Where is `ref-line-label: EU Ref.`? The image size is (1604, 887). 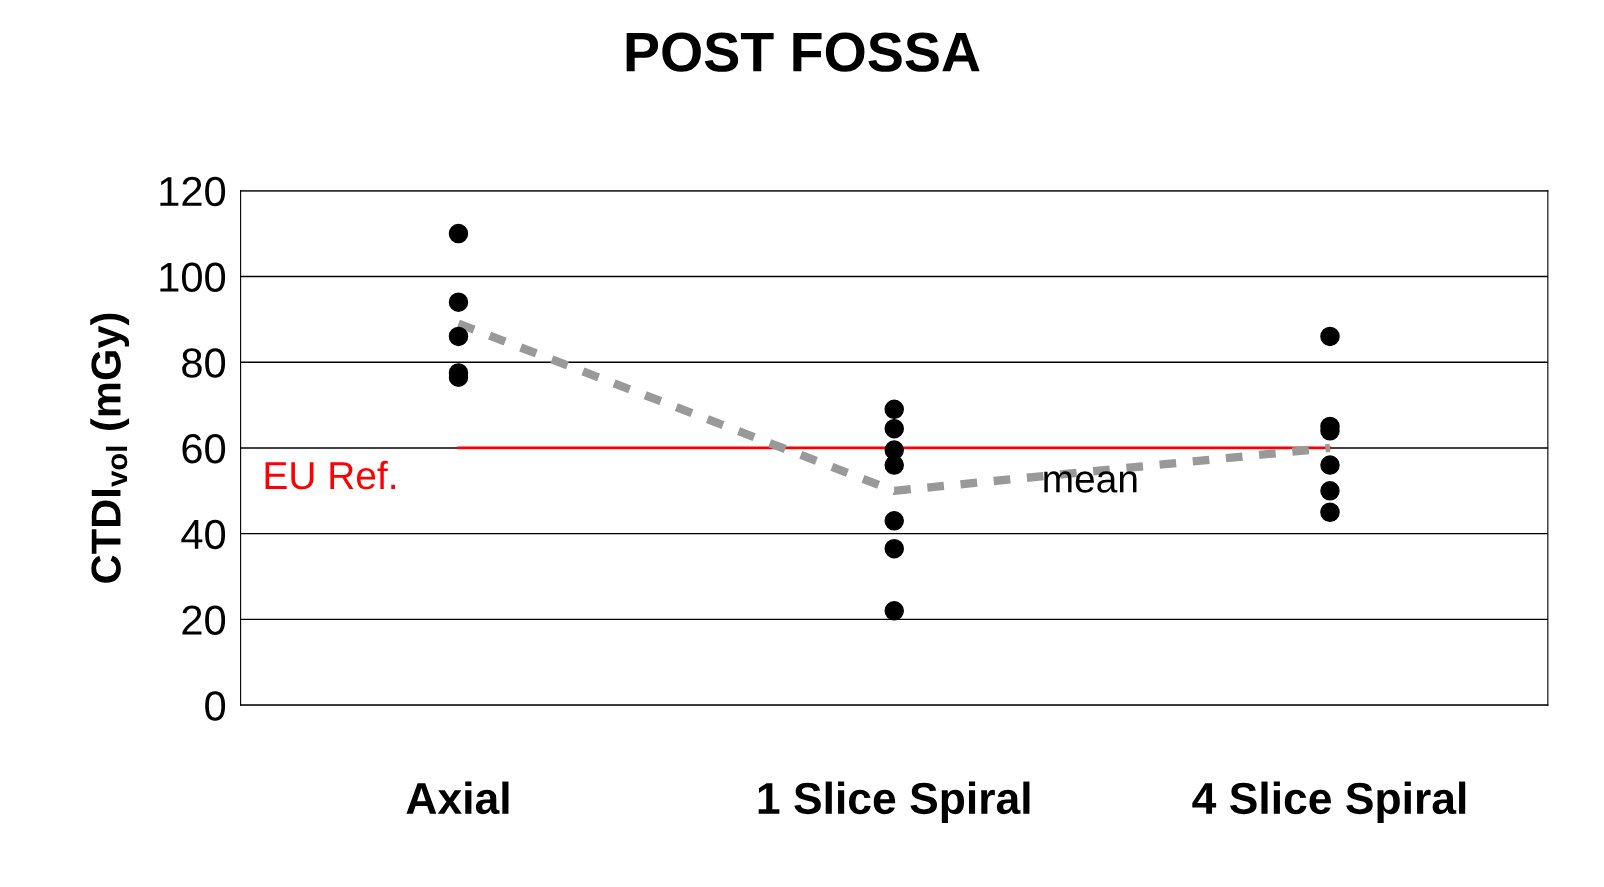
ref-line-label: EU Ref. is located at coordinates (330, 475).